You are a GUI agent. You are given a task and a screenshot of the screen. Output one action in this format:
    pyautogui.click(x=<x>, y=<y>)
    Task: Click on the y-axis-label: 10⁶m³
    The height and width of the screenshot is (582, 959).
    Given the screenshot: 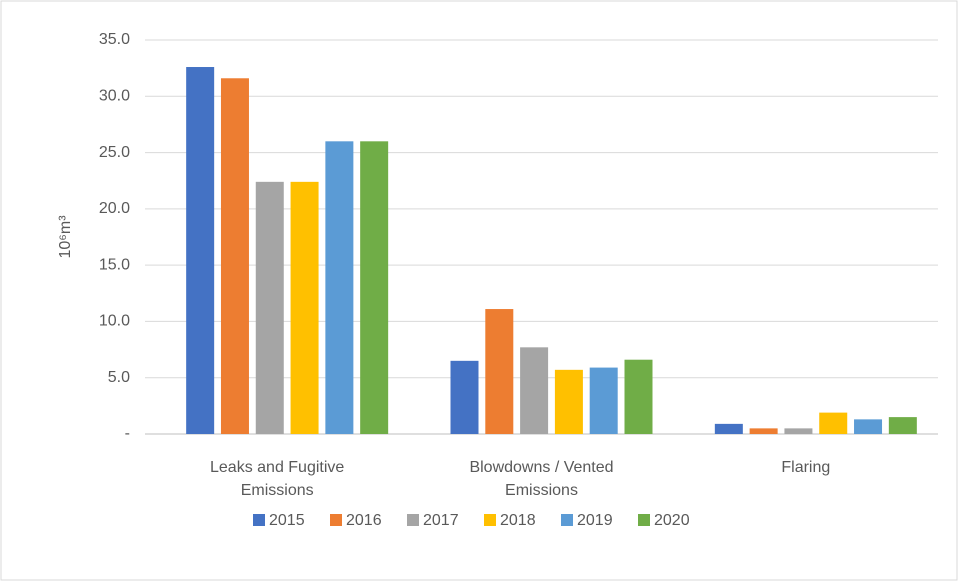 What is the action you would take?
    pyautogui.click(x=65, y=237)
    